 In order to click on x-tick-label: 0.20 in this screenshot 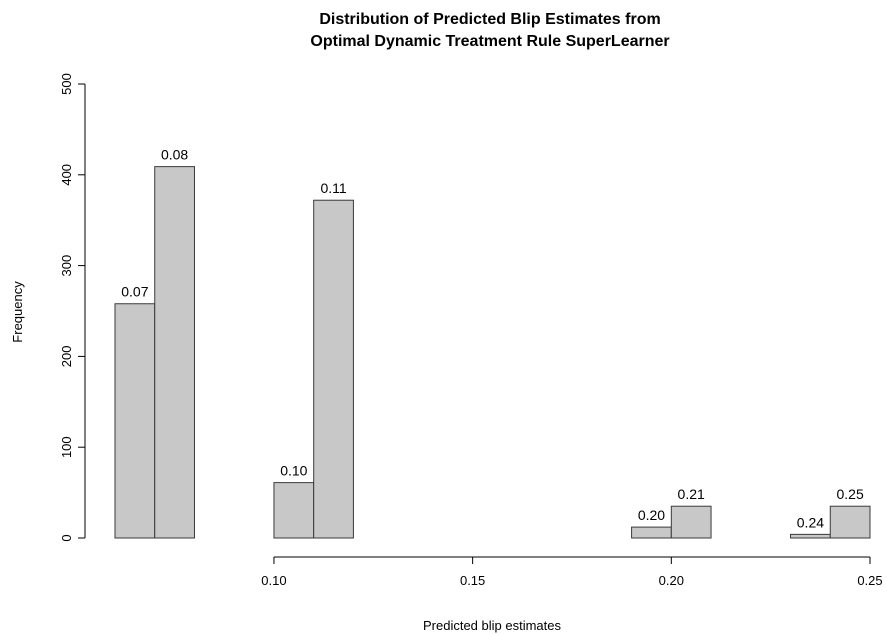, I will do `click(671, 580)`.